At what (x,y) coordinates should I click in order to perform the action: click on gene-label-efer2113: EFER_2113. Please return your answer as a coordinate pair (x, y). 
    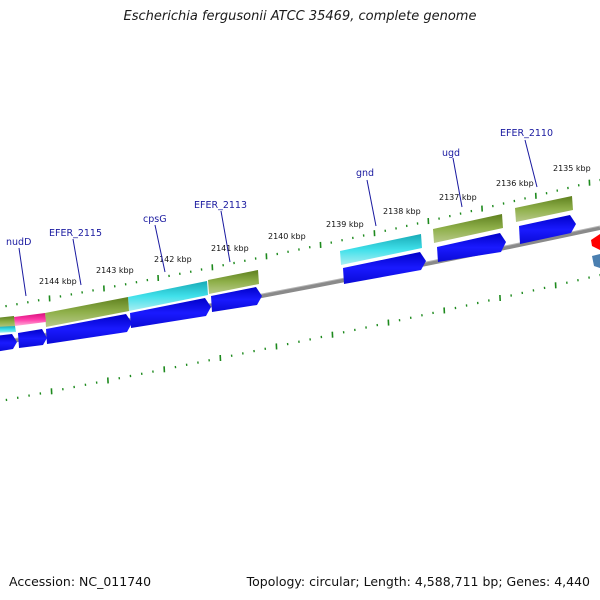
    Looking at the image, I should click on (220, 205).